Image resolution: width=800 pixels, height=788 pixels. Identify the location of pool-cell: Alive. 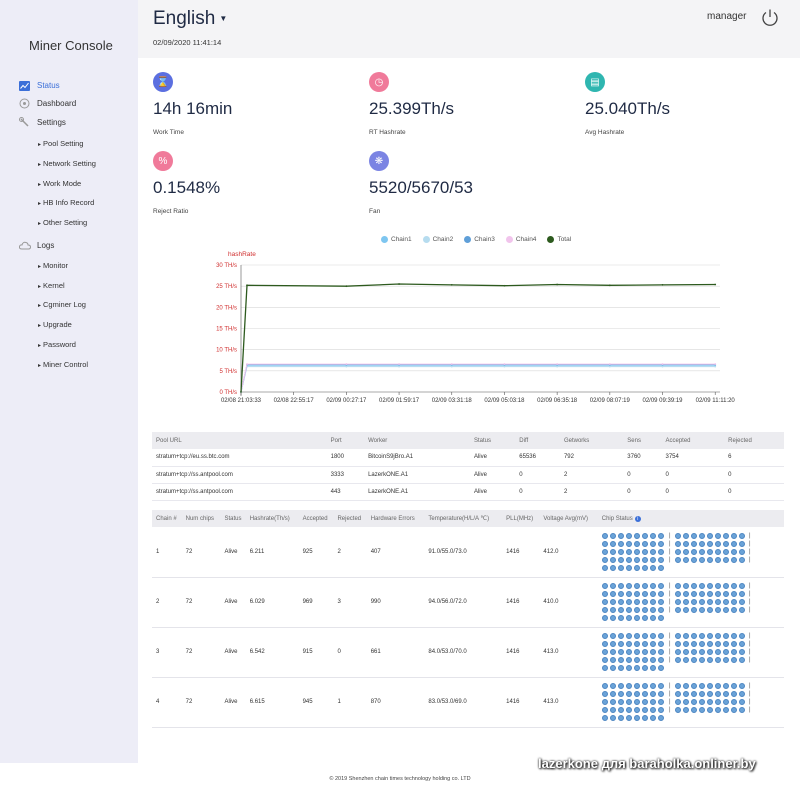
(492, 492).